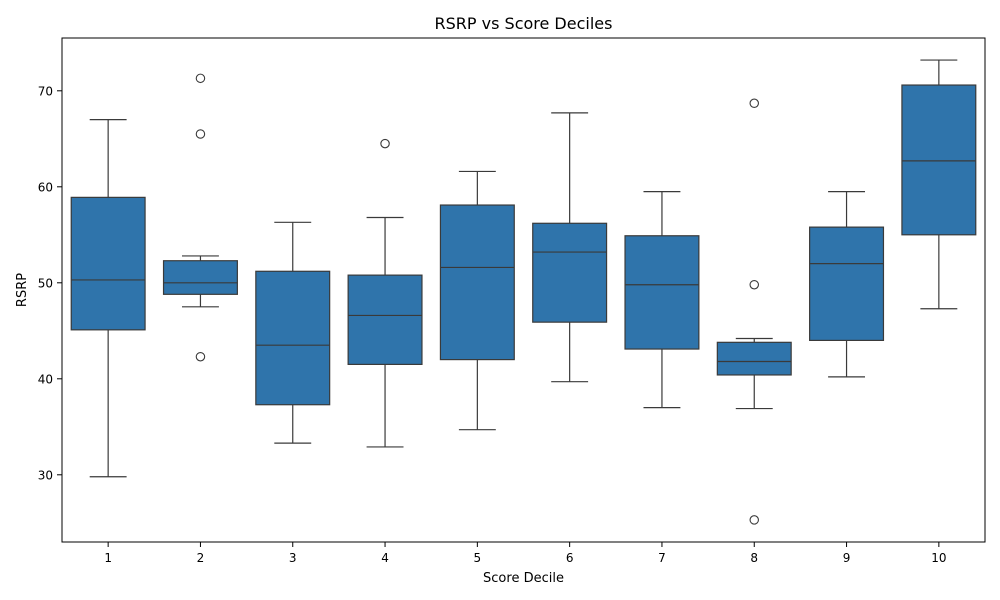 The width and height of the screenshot is (1000, 600). I want to click on y-tick-label: 70, so click(45, 91).